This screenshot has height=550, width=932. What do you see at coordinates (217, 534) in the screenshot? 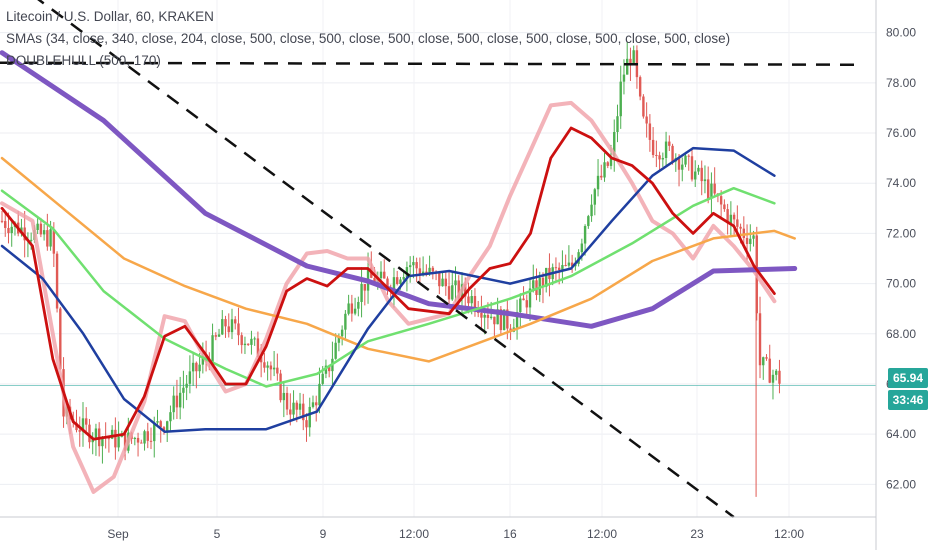
I see `time-tick-label: 5` at bounding box center [217, 534].